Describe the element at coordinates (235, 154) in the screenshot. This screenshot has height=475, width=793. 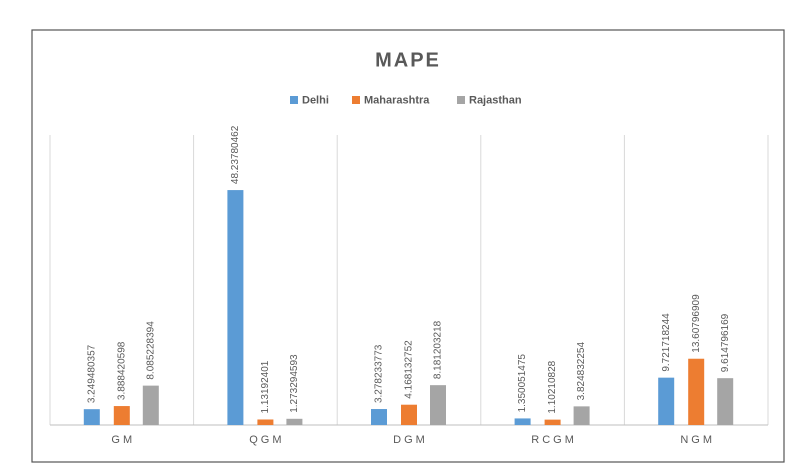
I see `data-label: 48.23780462` at that location.